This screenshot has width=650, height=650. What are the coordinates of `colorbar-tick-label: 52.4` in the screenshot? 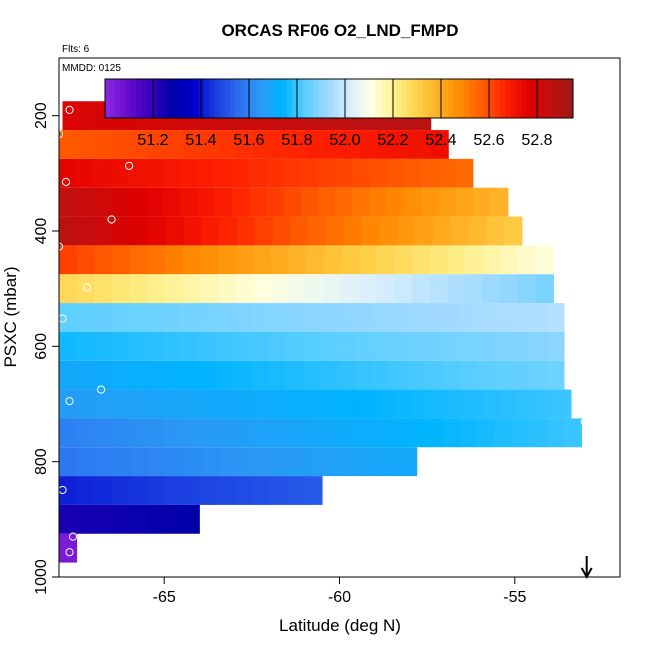 It's located at (440, 140).